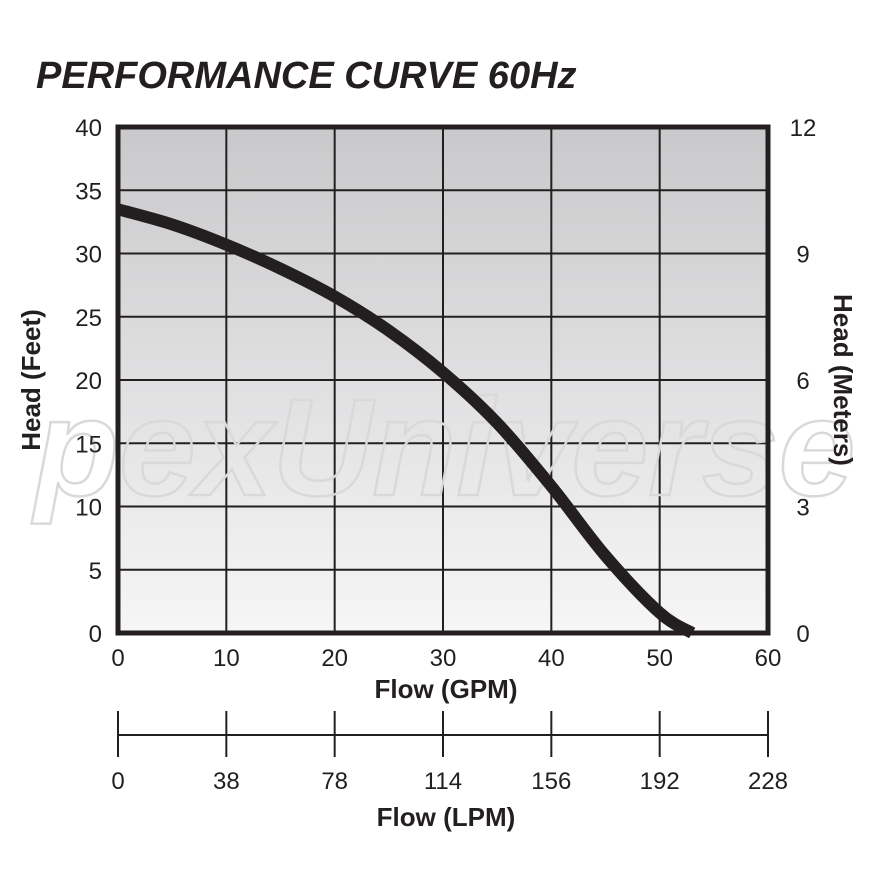 The width and height of the screenshot is (871, 871). What do you see at coordinates (768, 658) in the screenshot?
I see `x-tick-label: 60` at bounding box center [768, 658].